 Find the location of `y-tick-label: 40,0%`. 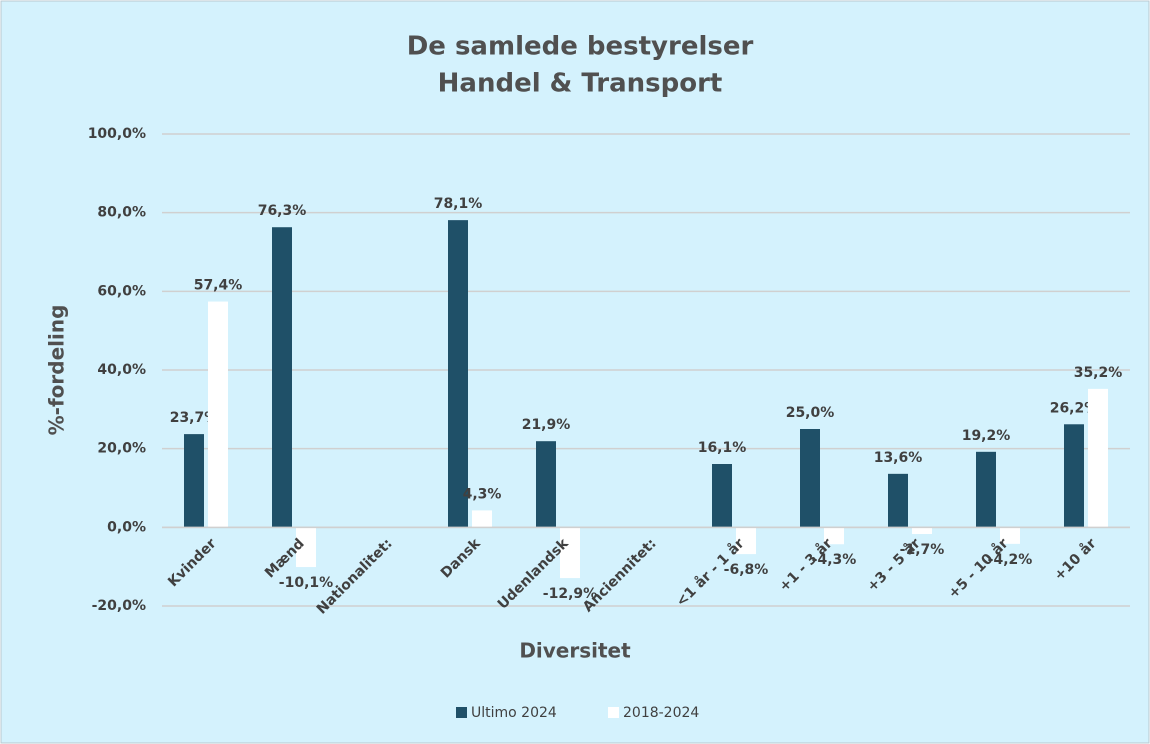

y-tick-label: 40,0% is located at coordinates (121, 370).